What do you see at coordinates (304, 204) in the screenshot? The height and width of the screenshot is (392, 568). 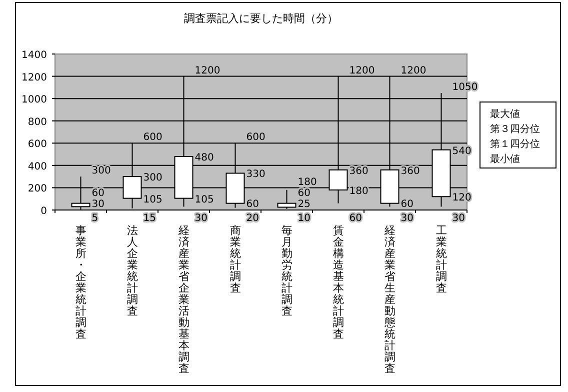 I see `annotation: 25` at bounding box center [304, 204].